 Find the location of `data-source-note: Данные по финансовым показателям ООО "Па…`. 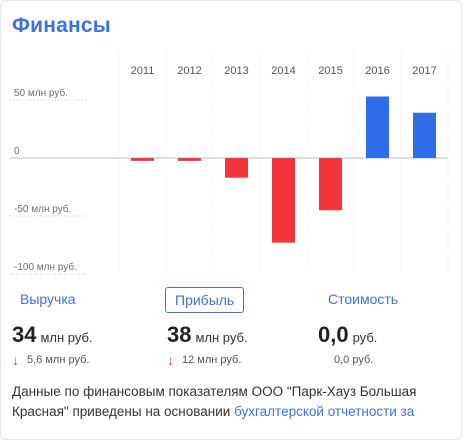

data-source-note: Данные по финансовым показателям ООО "Па… is located at coordinates (234, 402).